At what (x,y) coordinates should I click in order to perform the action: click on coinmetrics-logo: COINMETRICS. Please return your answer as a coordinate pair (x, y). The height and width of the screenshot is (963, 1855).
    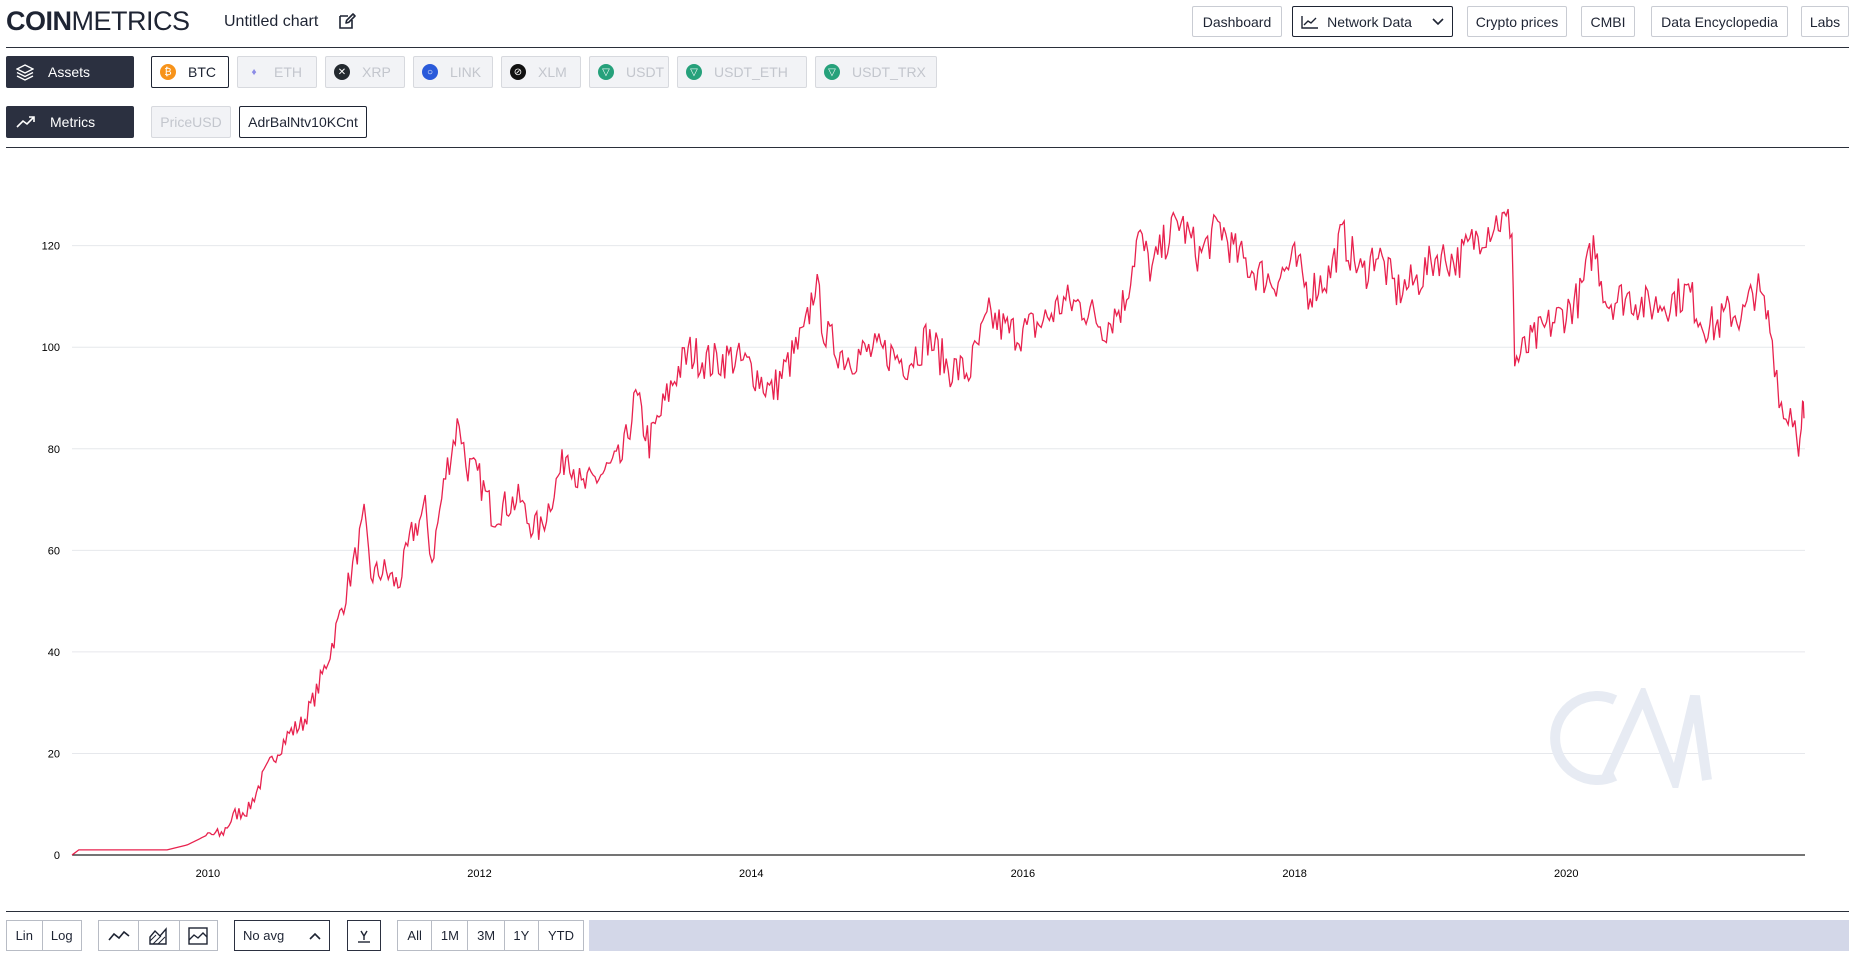
    Looking at the image, I should click on (98, 21).